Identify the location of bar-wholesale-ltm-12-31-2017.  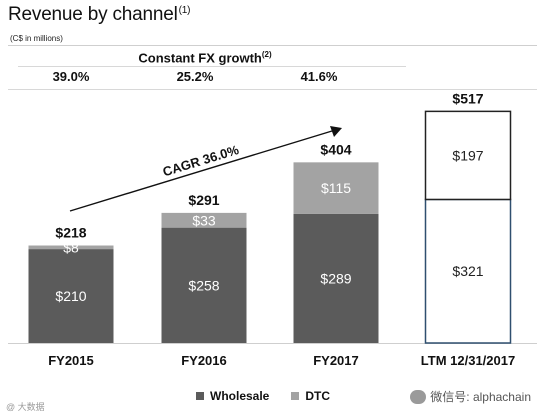
(468, 271).